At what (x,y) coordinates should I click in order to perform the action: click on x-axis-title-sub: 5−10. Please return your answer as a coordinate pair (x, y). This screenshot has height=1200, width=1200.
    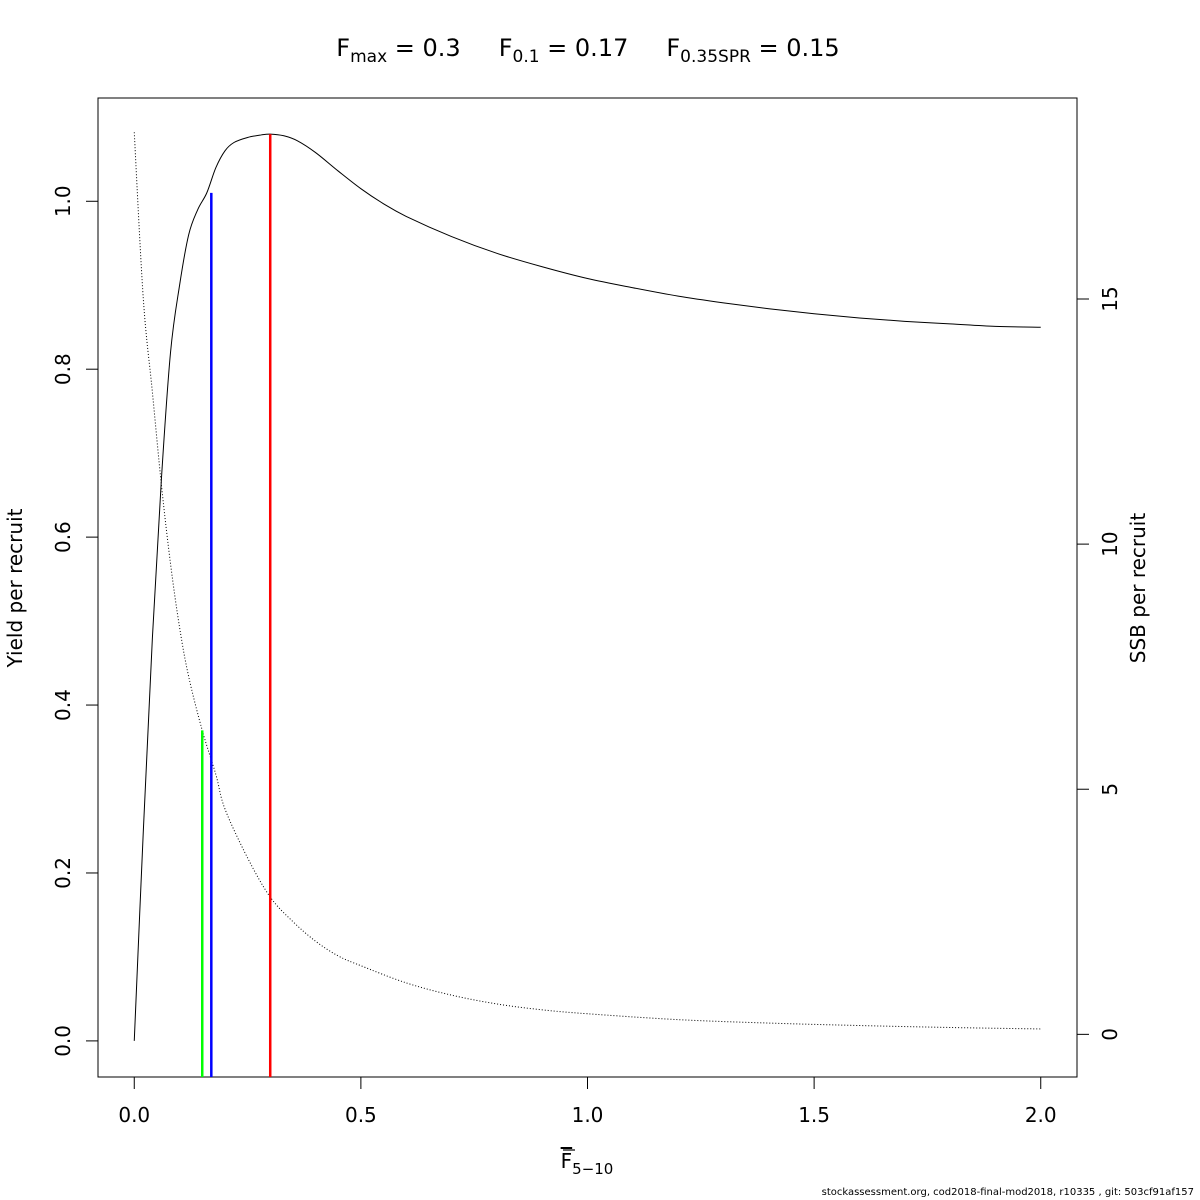
    Looking at the image, I should click on (592, 1169).